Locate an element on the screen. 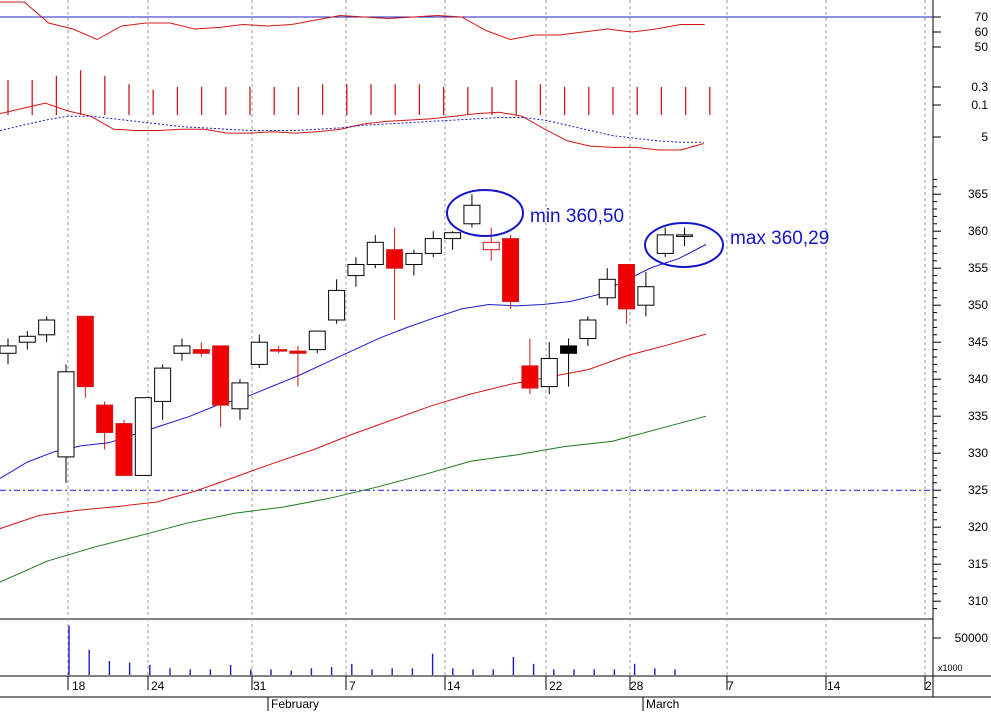 Image resolution: width=991 pixels, height=716 pixels. oscillator-panel is located at coordinates (359, 92).